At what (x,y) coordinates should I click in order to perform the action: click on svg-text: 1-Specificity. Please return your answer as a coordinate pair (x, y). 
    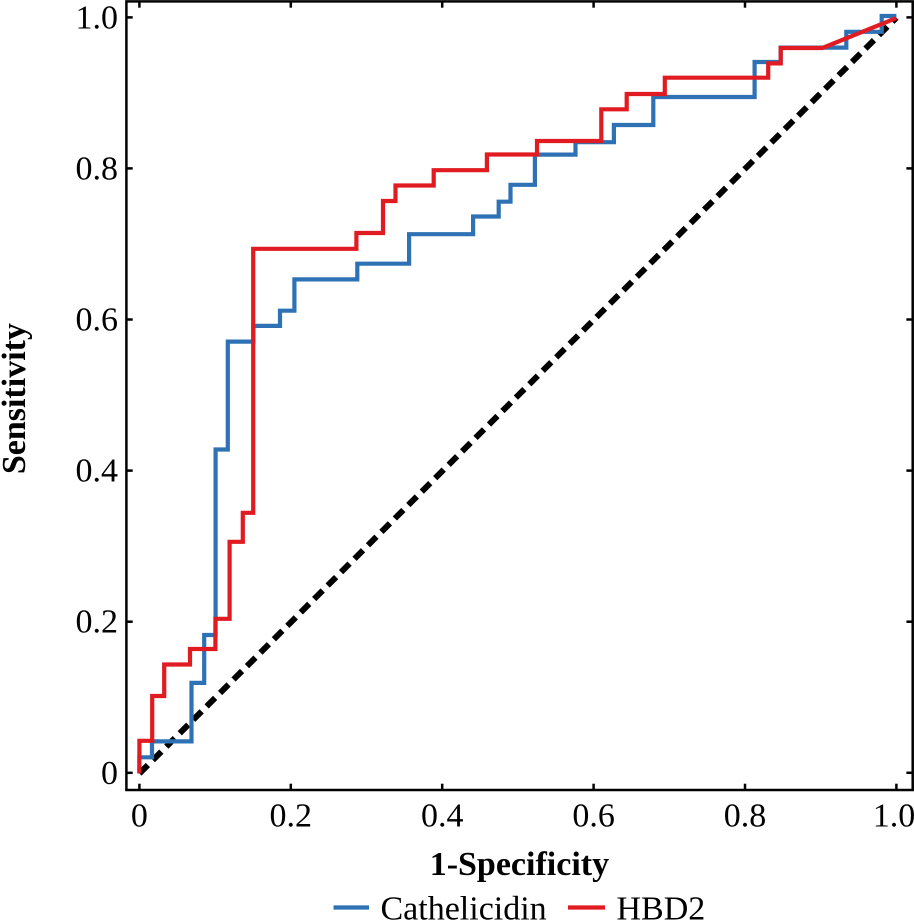
    Looking at the image, I should click on (519, 864).